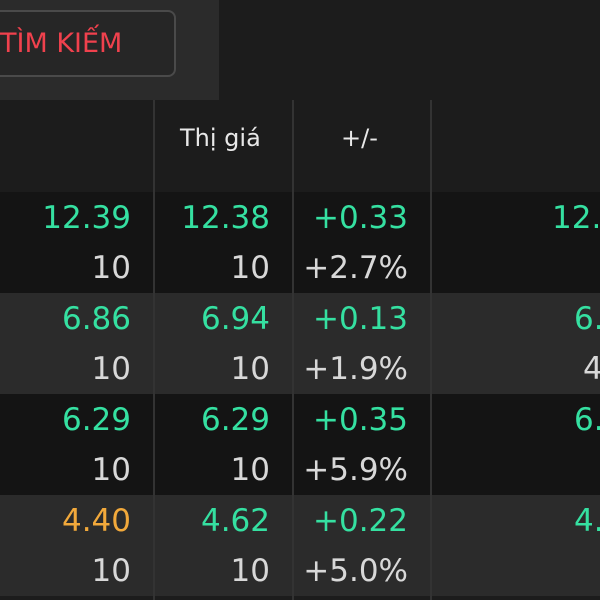 The image size is (600, 600). Describe the element at coordinates (96, 521) in the screenshot. I see `price-cell: 4.40` at that location.